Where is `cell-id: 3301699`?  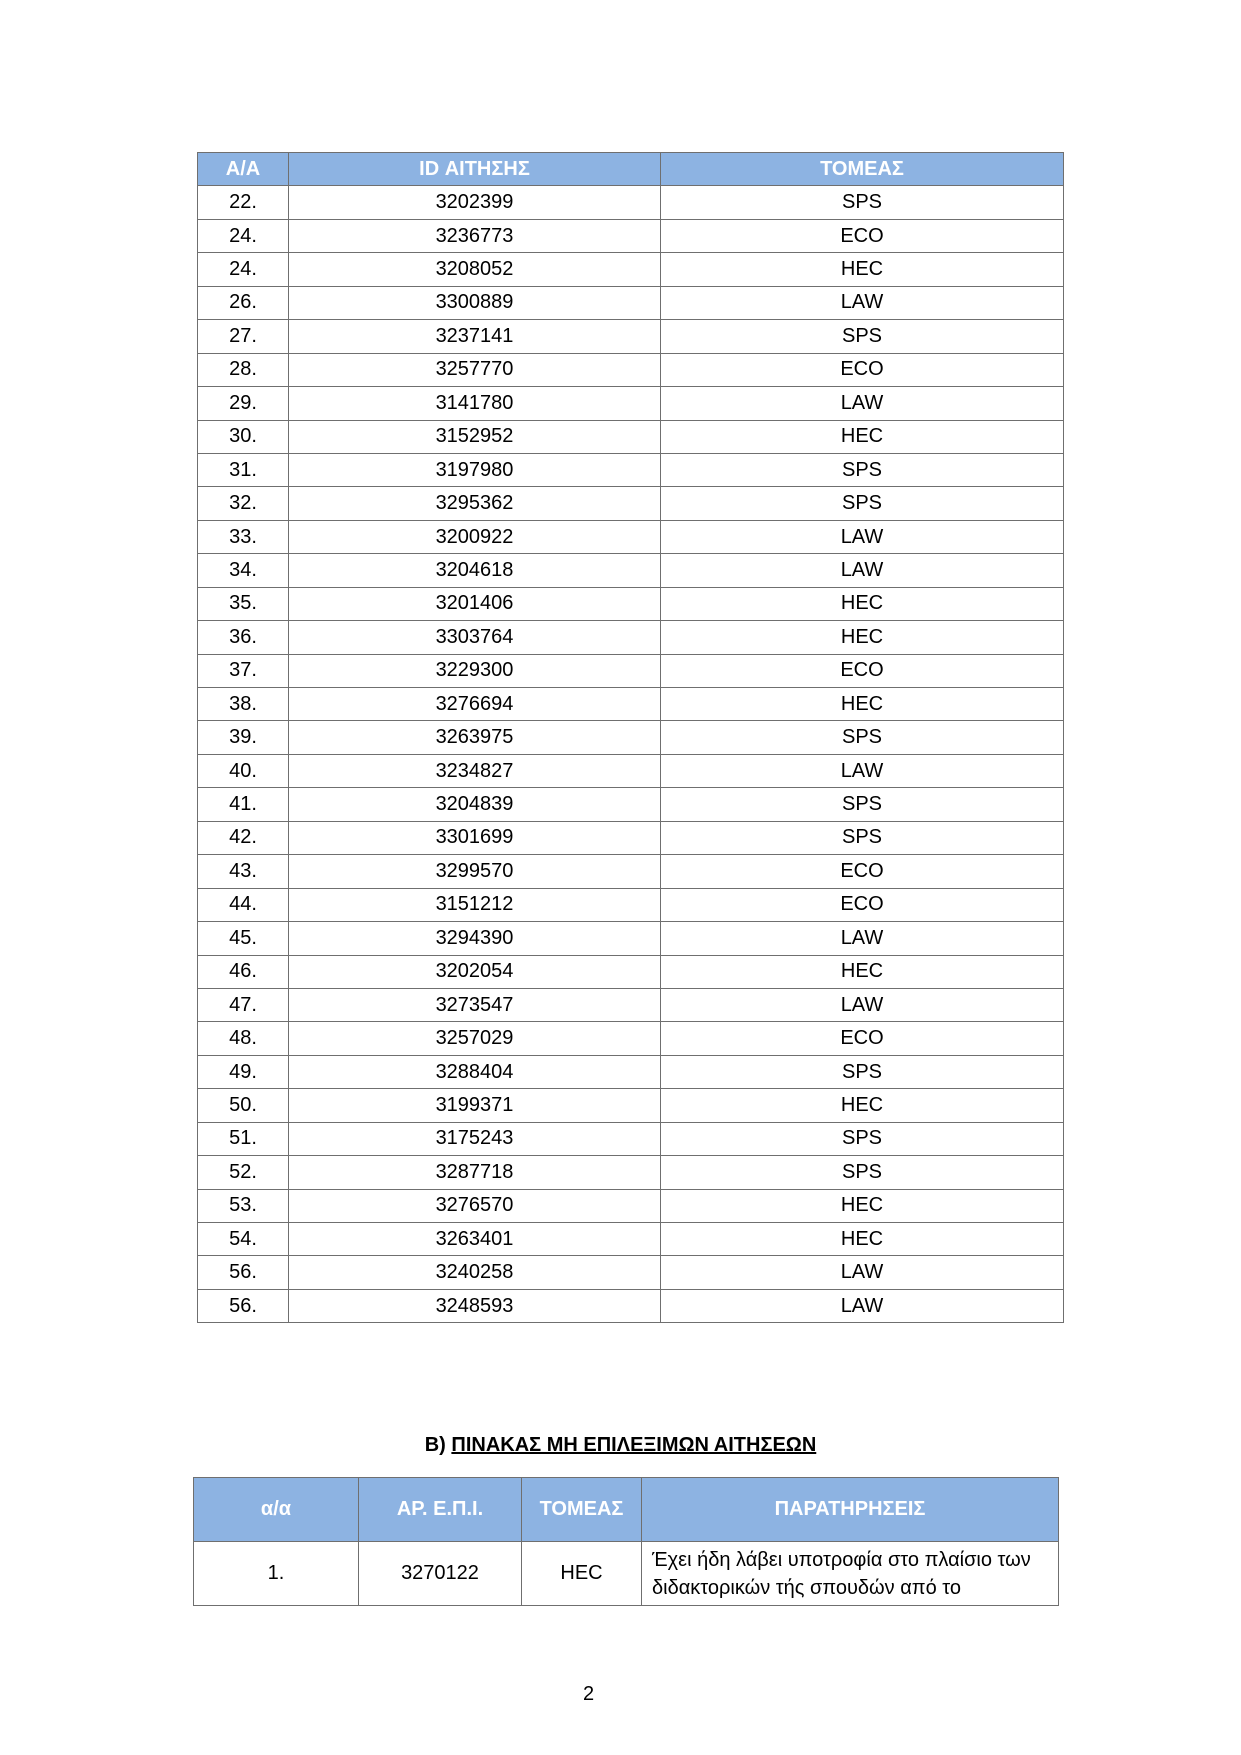
cell-id: 3301699 is located at coordinates (474, 838).